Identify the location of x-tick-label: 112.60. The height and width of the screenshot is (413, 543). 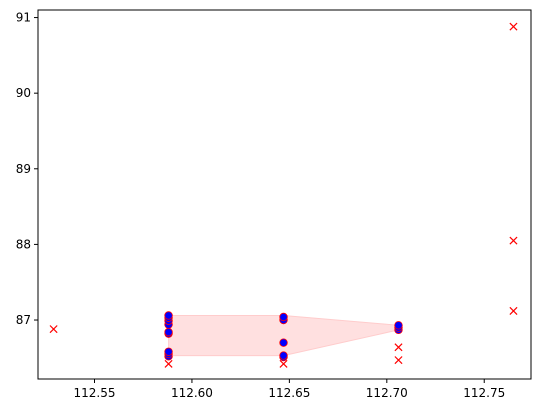
(192, 393).